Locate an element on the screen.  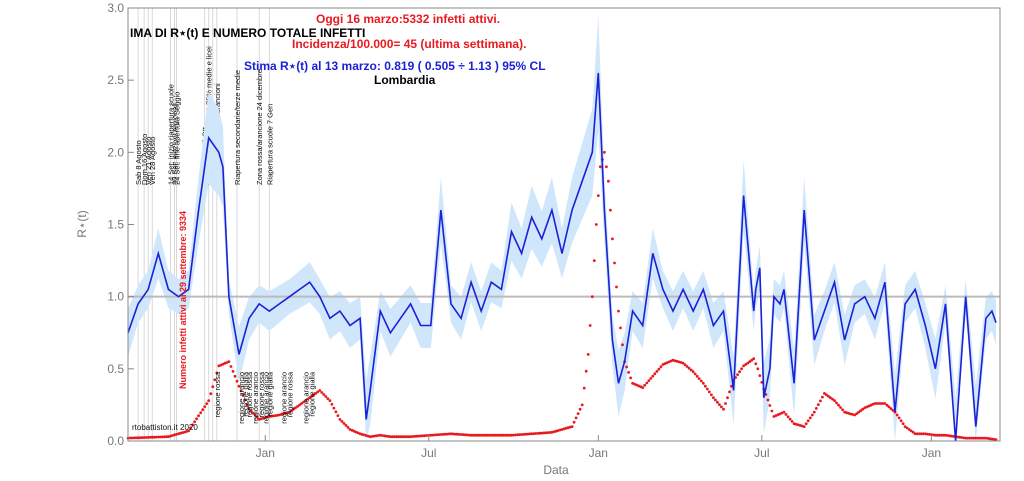
y-tick-label: 2.5 is located at coordinates (115, 80).